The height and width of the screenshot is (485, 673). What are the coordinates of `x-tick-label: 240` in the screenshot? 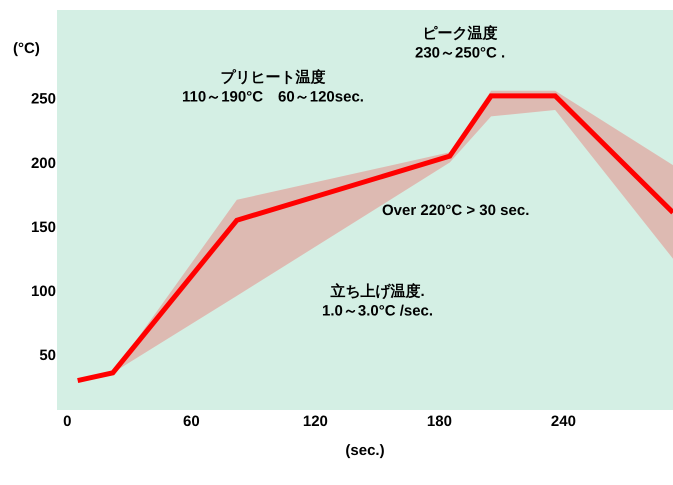 It's located at (563, 421).